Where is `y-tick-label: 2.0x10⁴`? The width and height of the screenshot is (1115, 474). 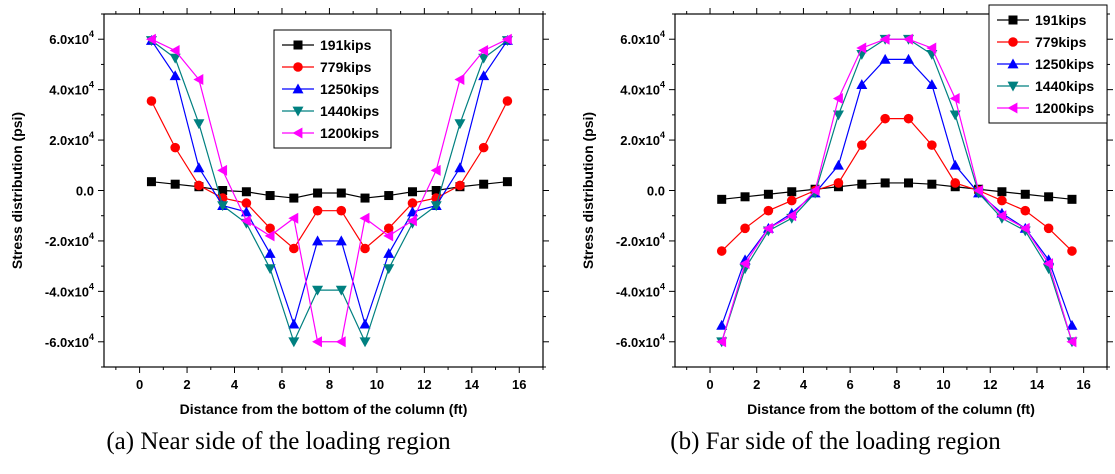 y-tick-label: 2.0x10⁴ is located at coordinates (71, 139).